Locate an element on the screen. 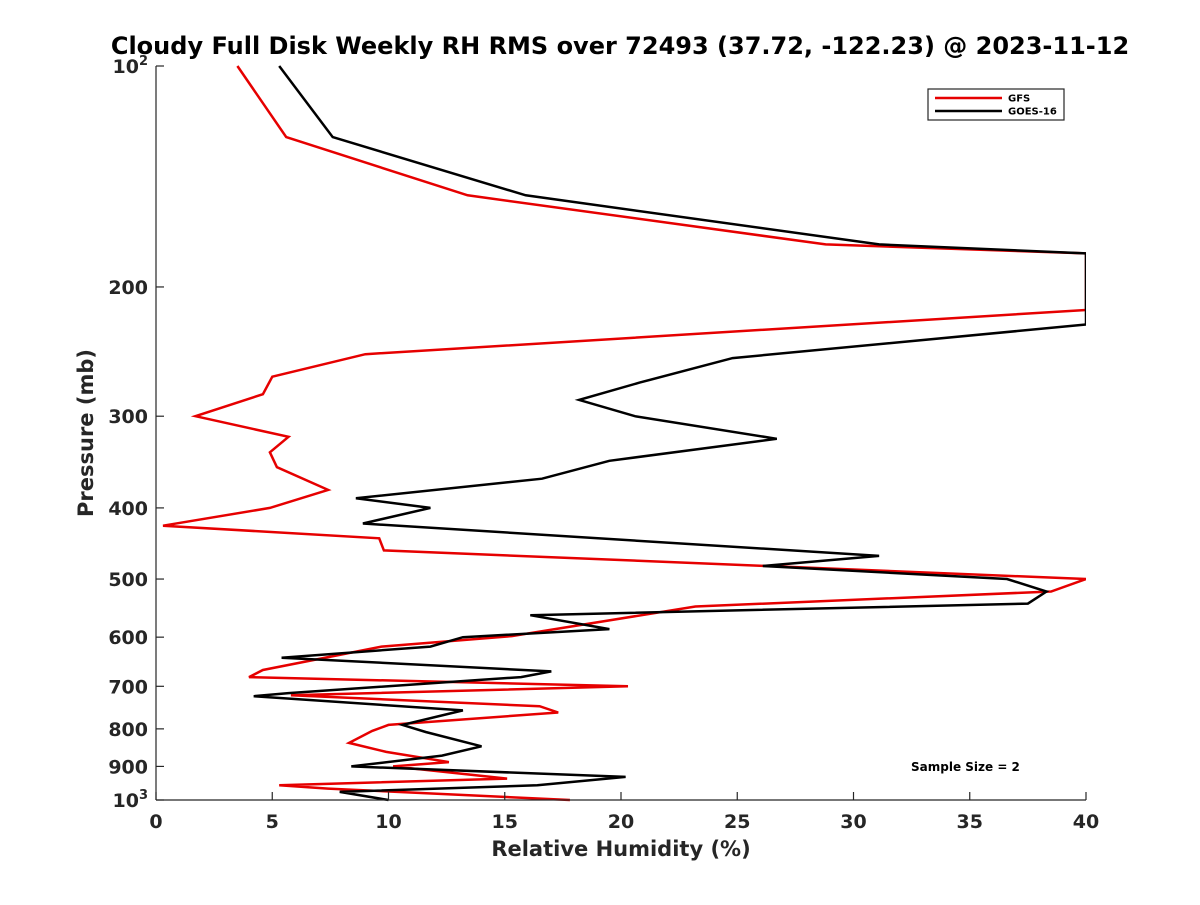  legend-box is located at coordinates (996, 104).